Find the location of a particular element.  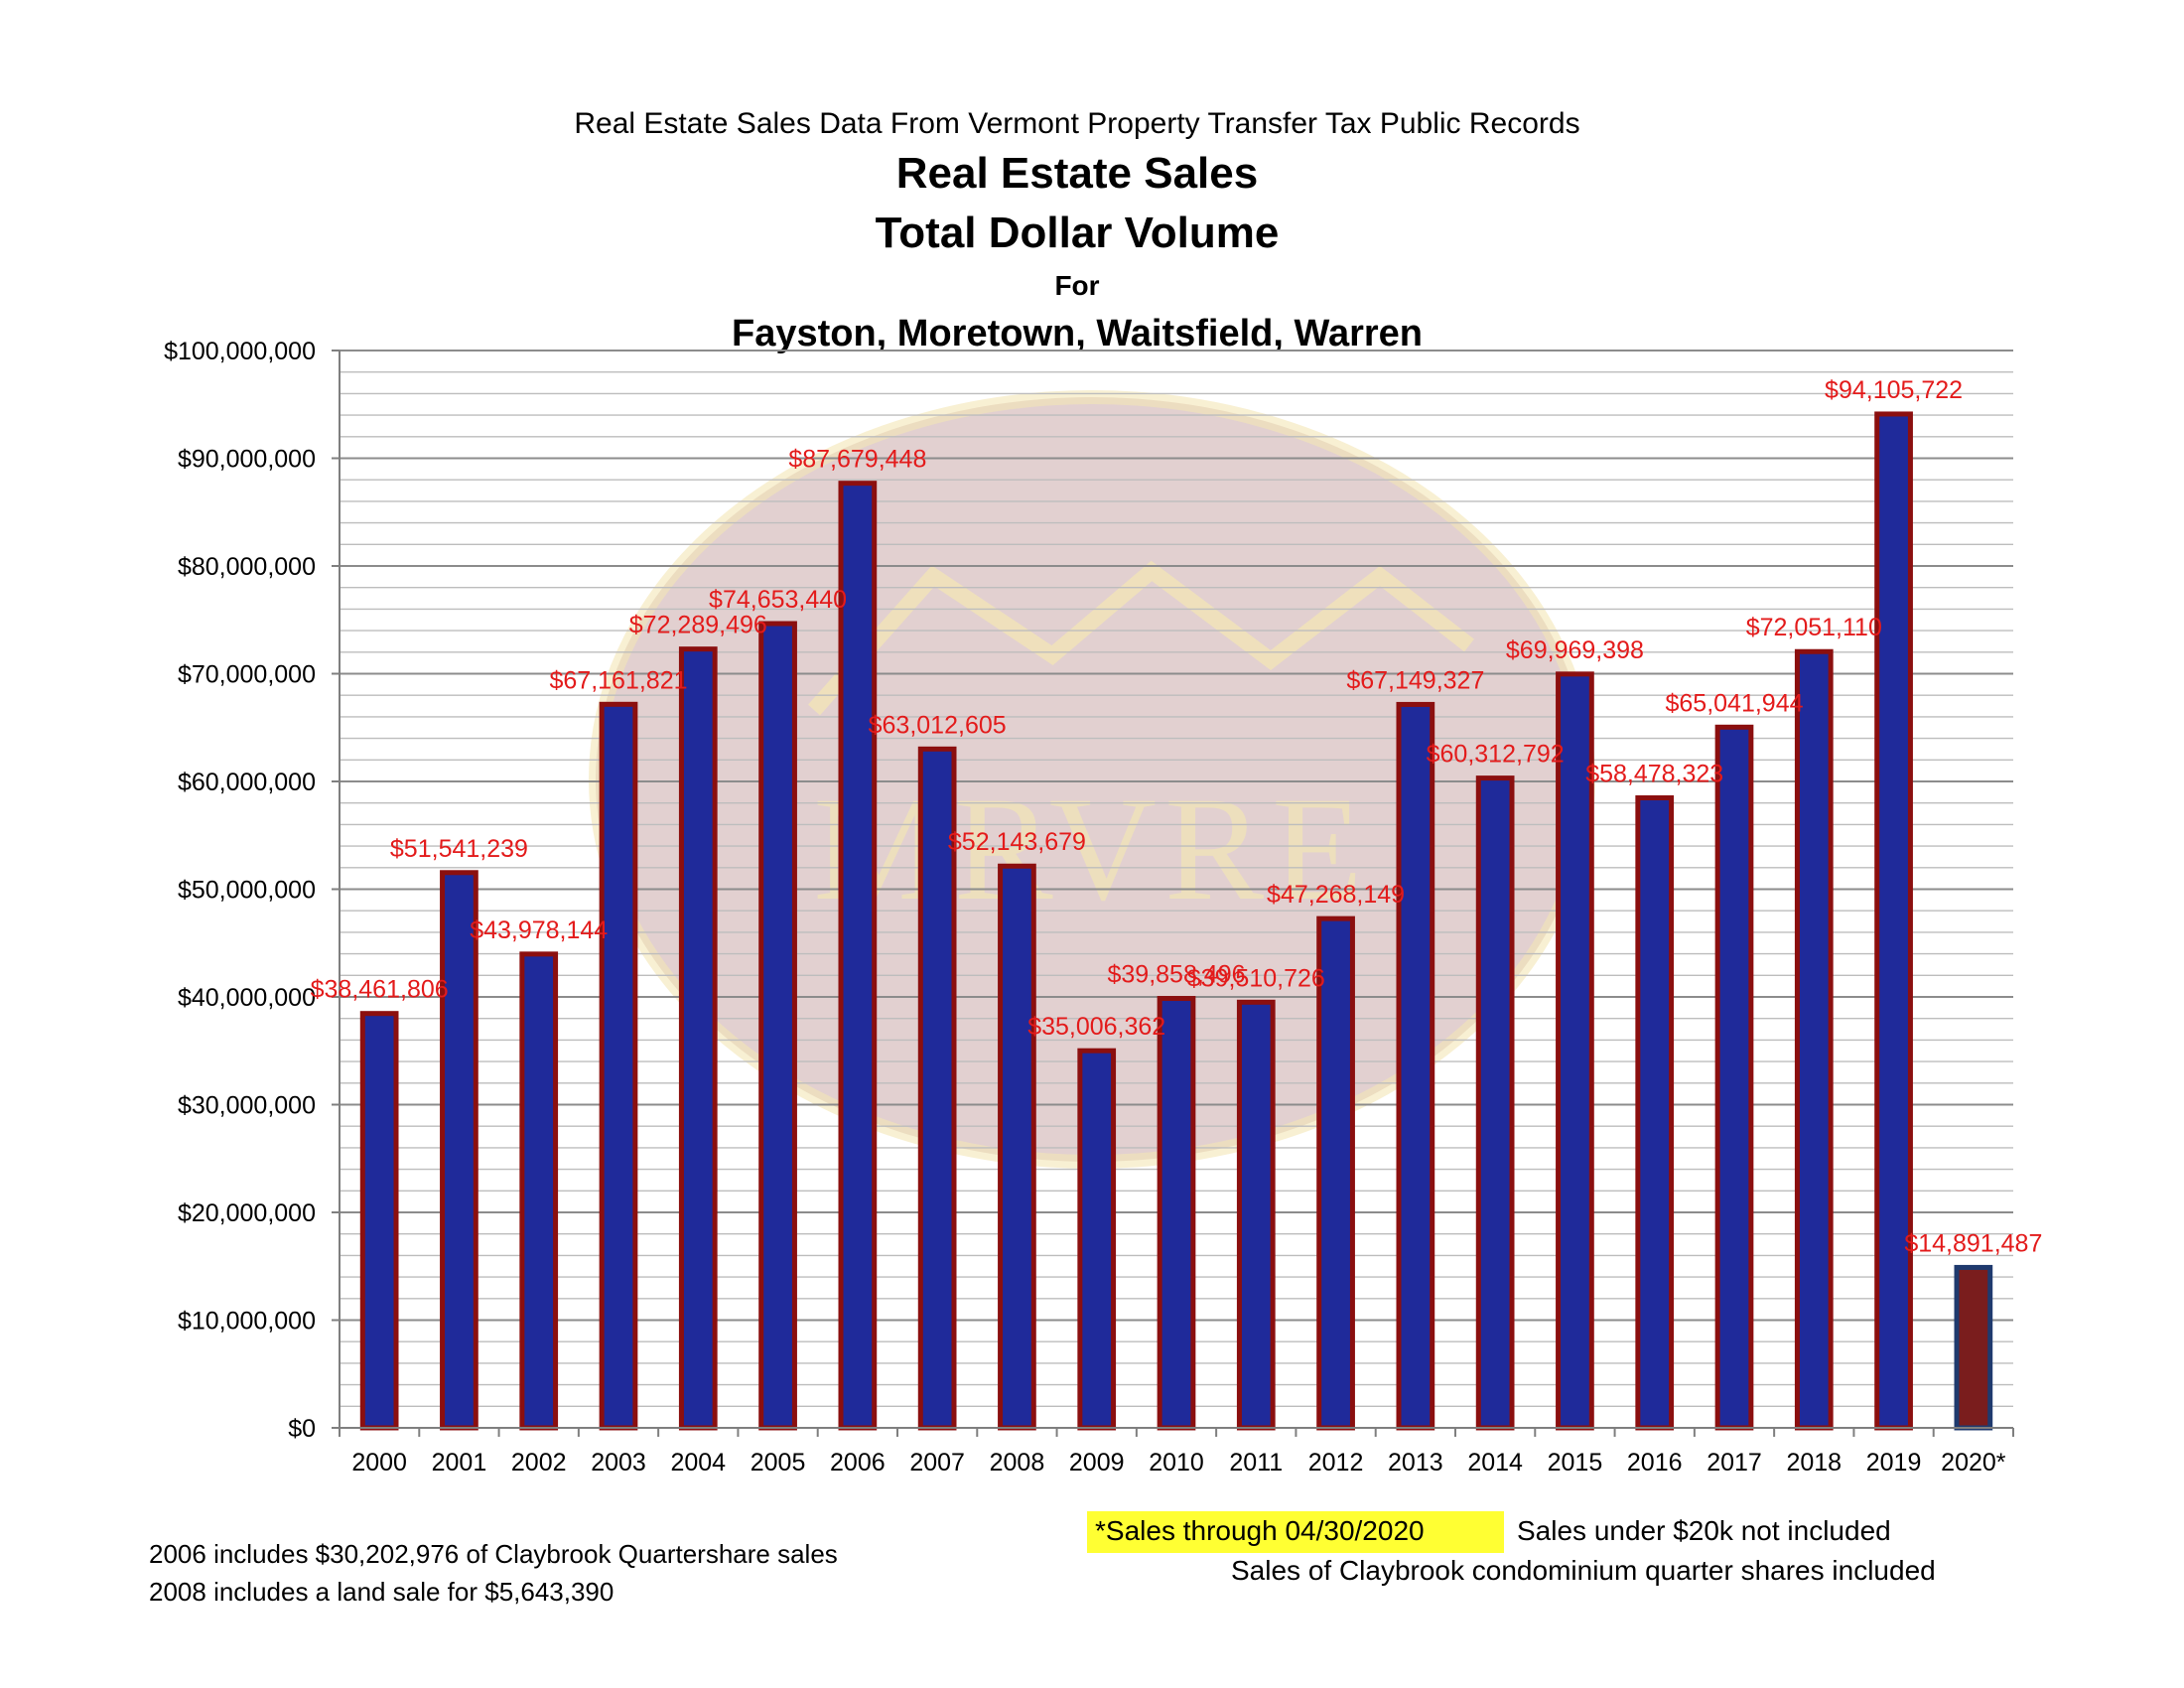

x-tick-label: 2008 is located at coordinates (1017, 1463).